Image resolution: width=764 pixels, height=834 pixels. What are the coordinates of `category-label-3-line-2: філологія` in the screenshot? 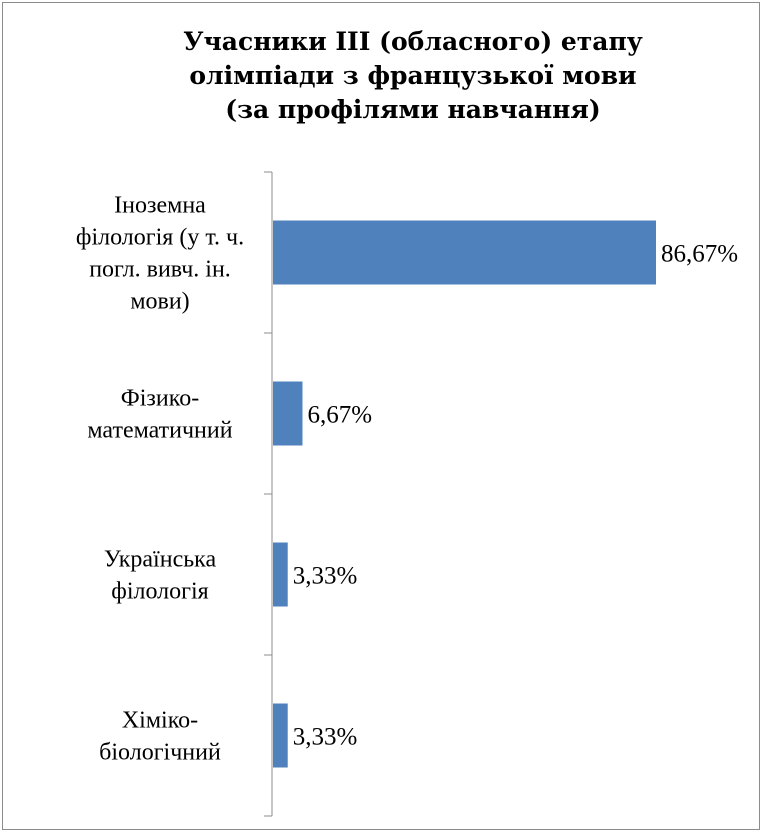 It's located at (159, 592).